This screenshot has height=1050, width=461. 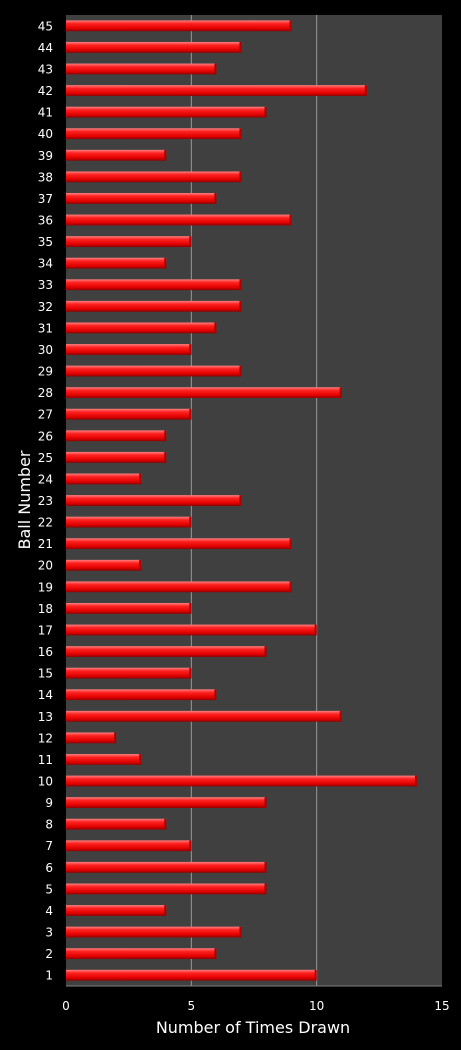 I want to click on y-tick-label: 3, so click(x=49, y=933).